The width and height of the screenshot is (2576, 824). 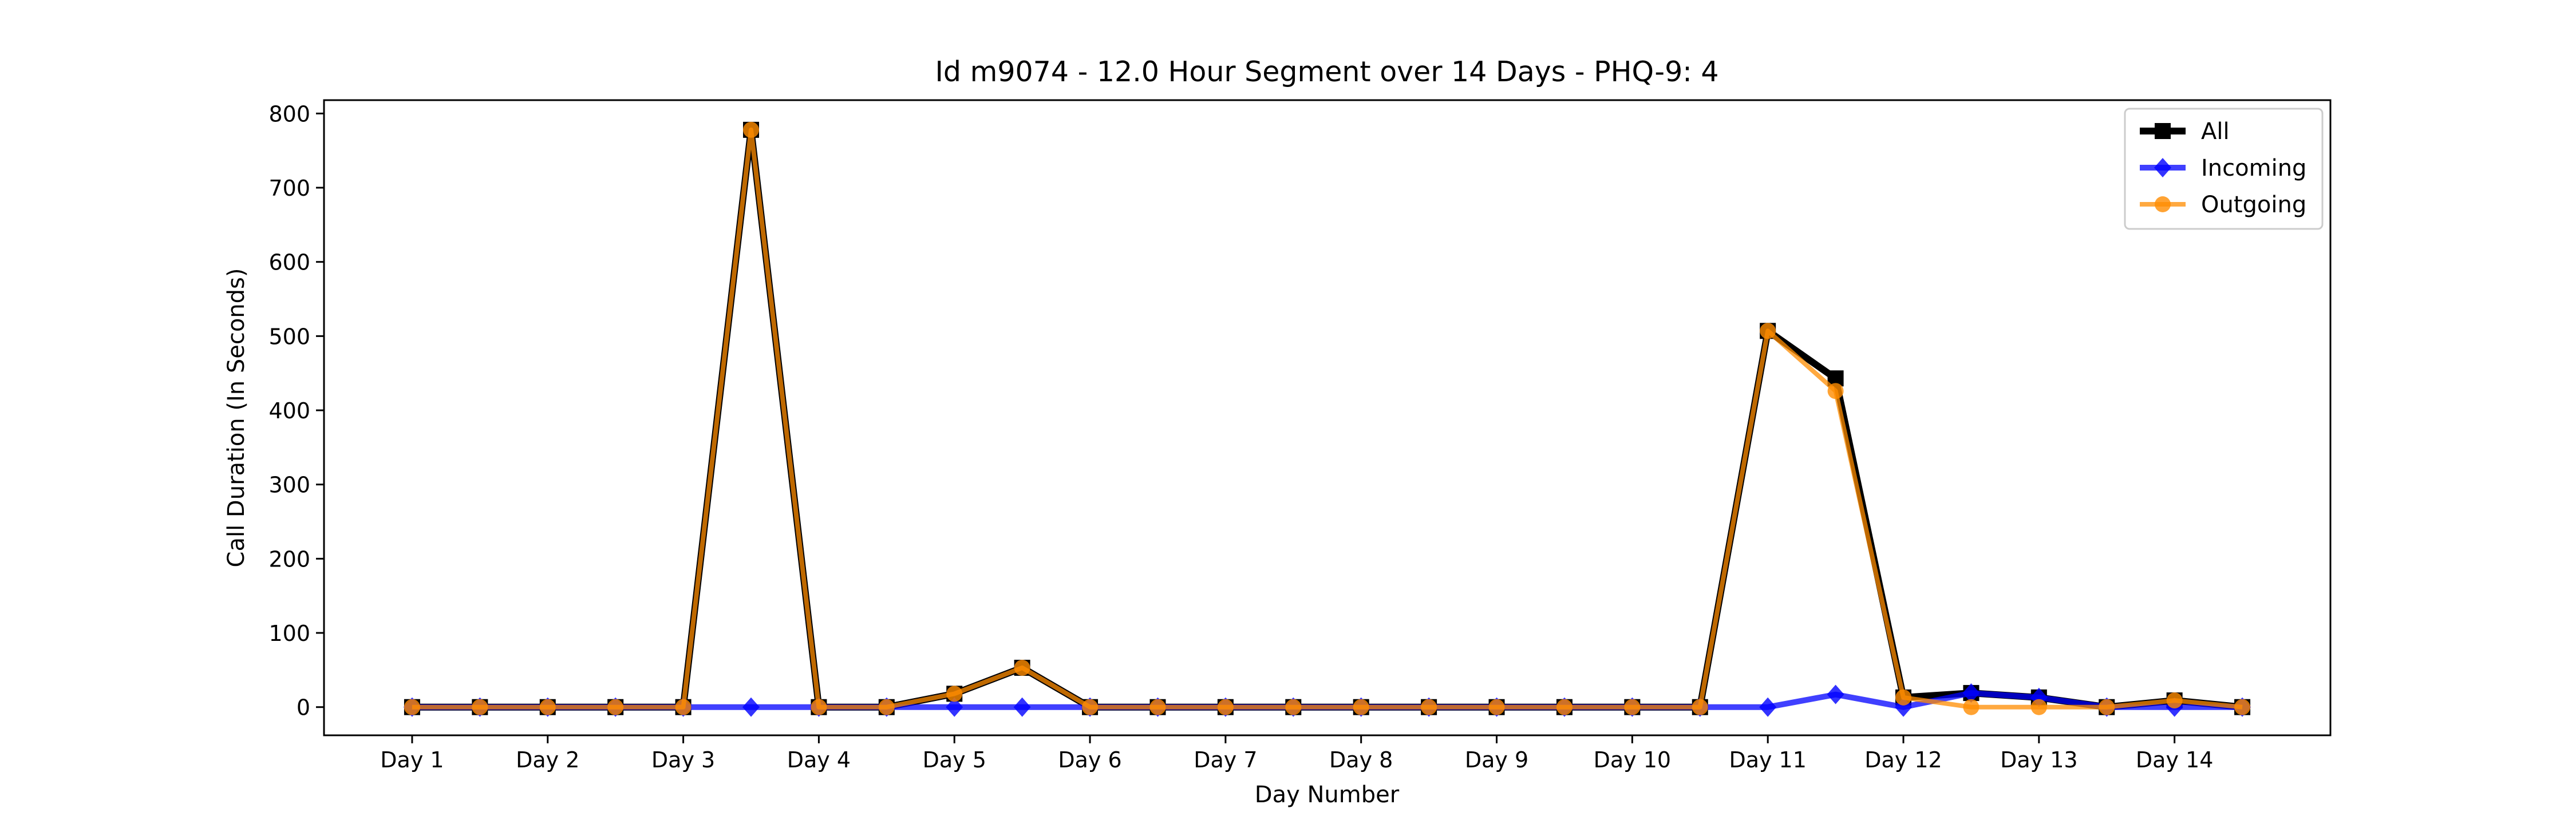 What do you see at coordinates (289, 633) in the screenshot?
I see `y-tick-label: 100` at bounding box center [289, 633].